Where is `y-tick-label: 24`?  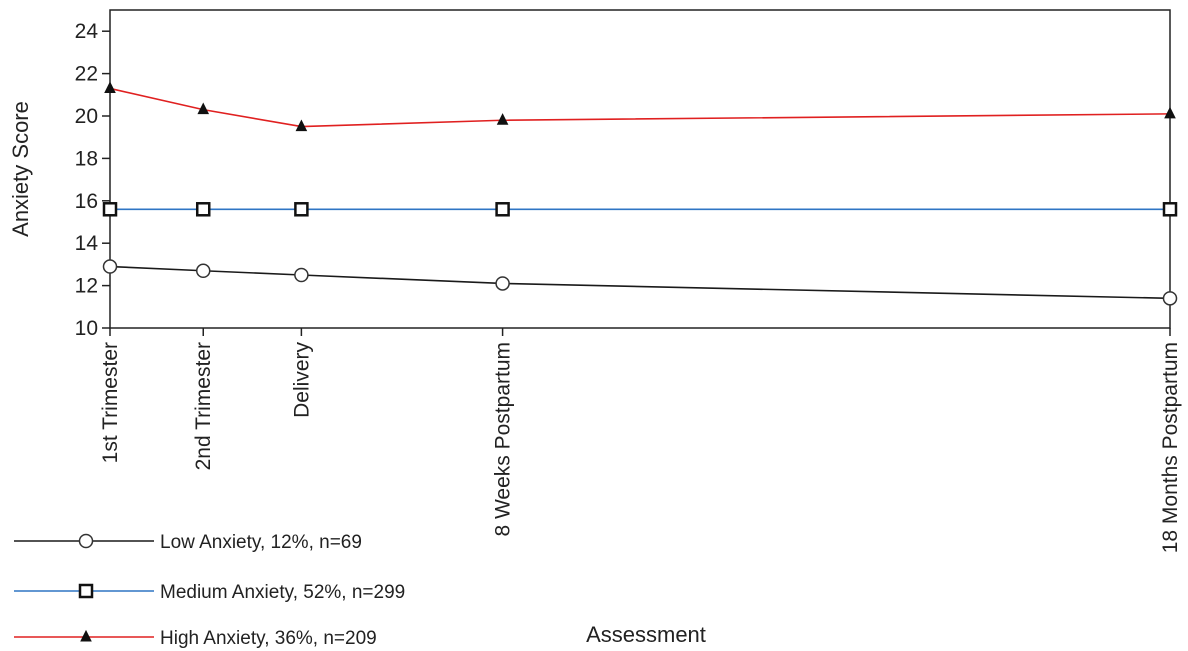 y-tick-label: 24 is located at coordinates (87, 31).